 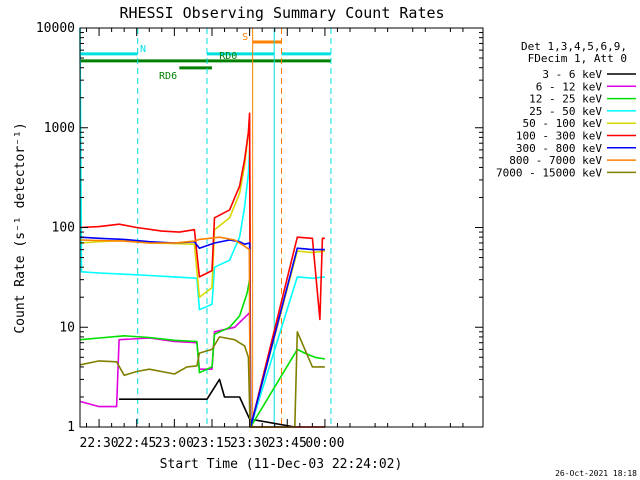 What do you see at coordinates (549, 172) in the screenshot?
I see `legend-entry-label: 7000 - 15000 keV` at bounding box center [549, 172].